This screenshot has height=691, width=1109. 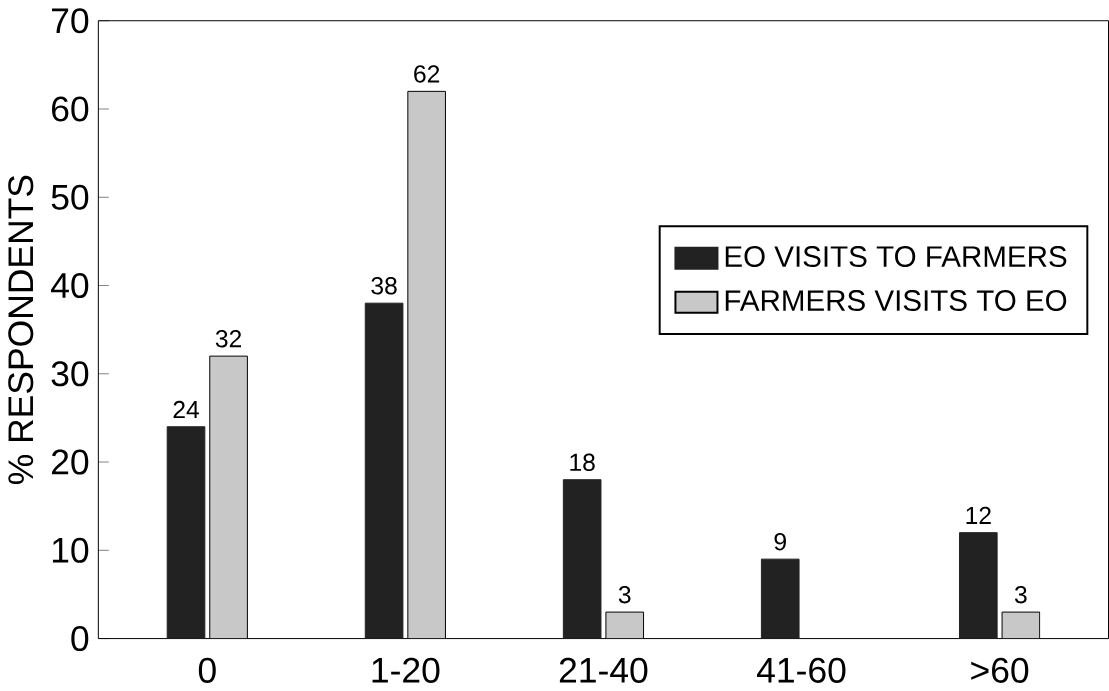 I want to click on x-tick-label: 21-40, so click(x=603, y=670).